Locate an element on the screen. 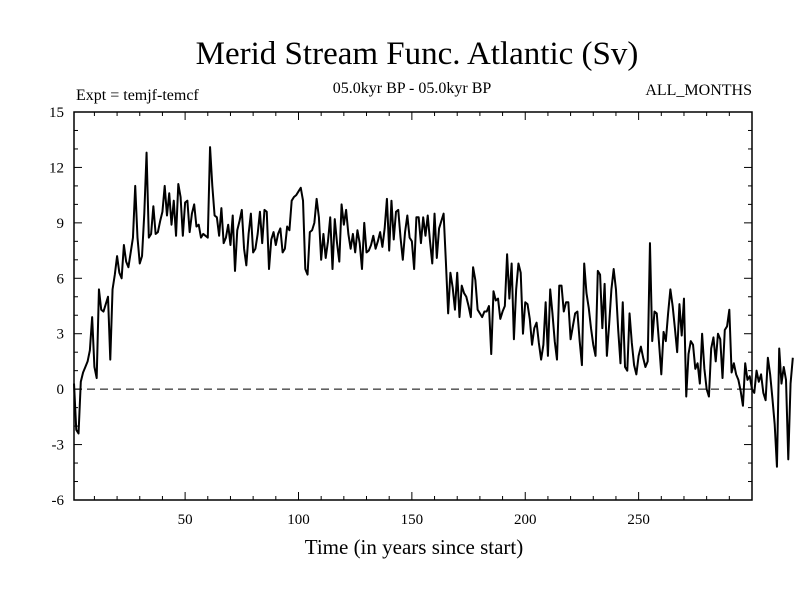  subtitle-center: 05.0kyr BP - 05.0kyr BP is located at coordinates (412, 88).